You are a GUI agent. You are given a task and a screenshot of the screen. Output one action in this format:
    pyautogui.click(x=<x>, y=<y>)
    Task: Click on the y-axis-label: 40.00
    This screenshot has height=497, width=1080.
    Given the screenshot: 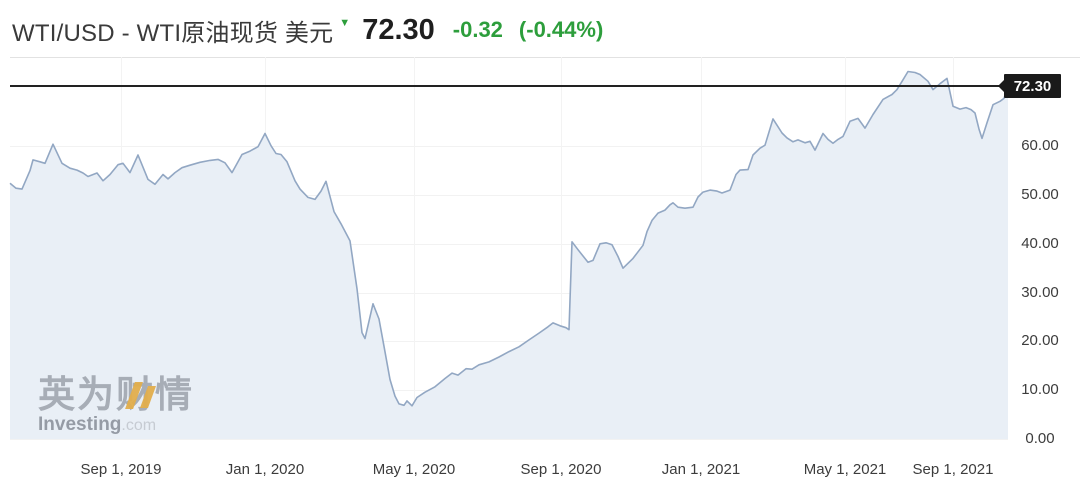 What is the action you would take?
    pyautogui.click(x=1040, y=243)
    